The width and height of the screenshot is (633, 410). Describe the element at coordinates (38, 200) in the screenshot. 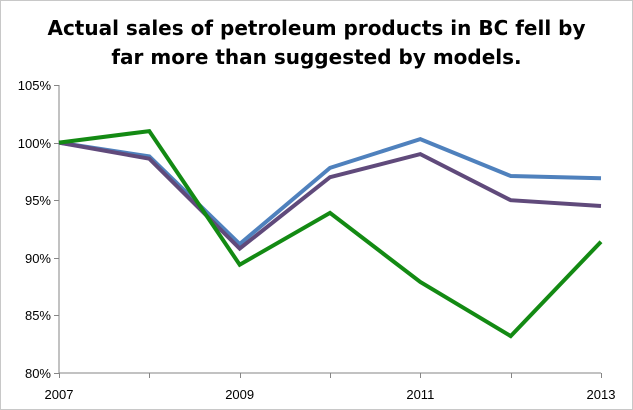

I see `y-tick-label: 95%` at that location.